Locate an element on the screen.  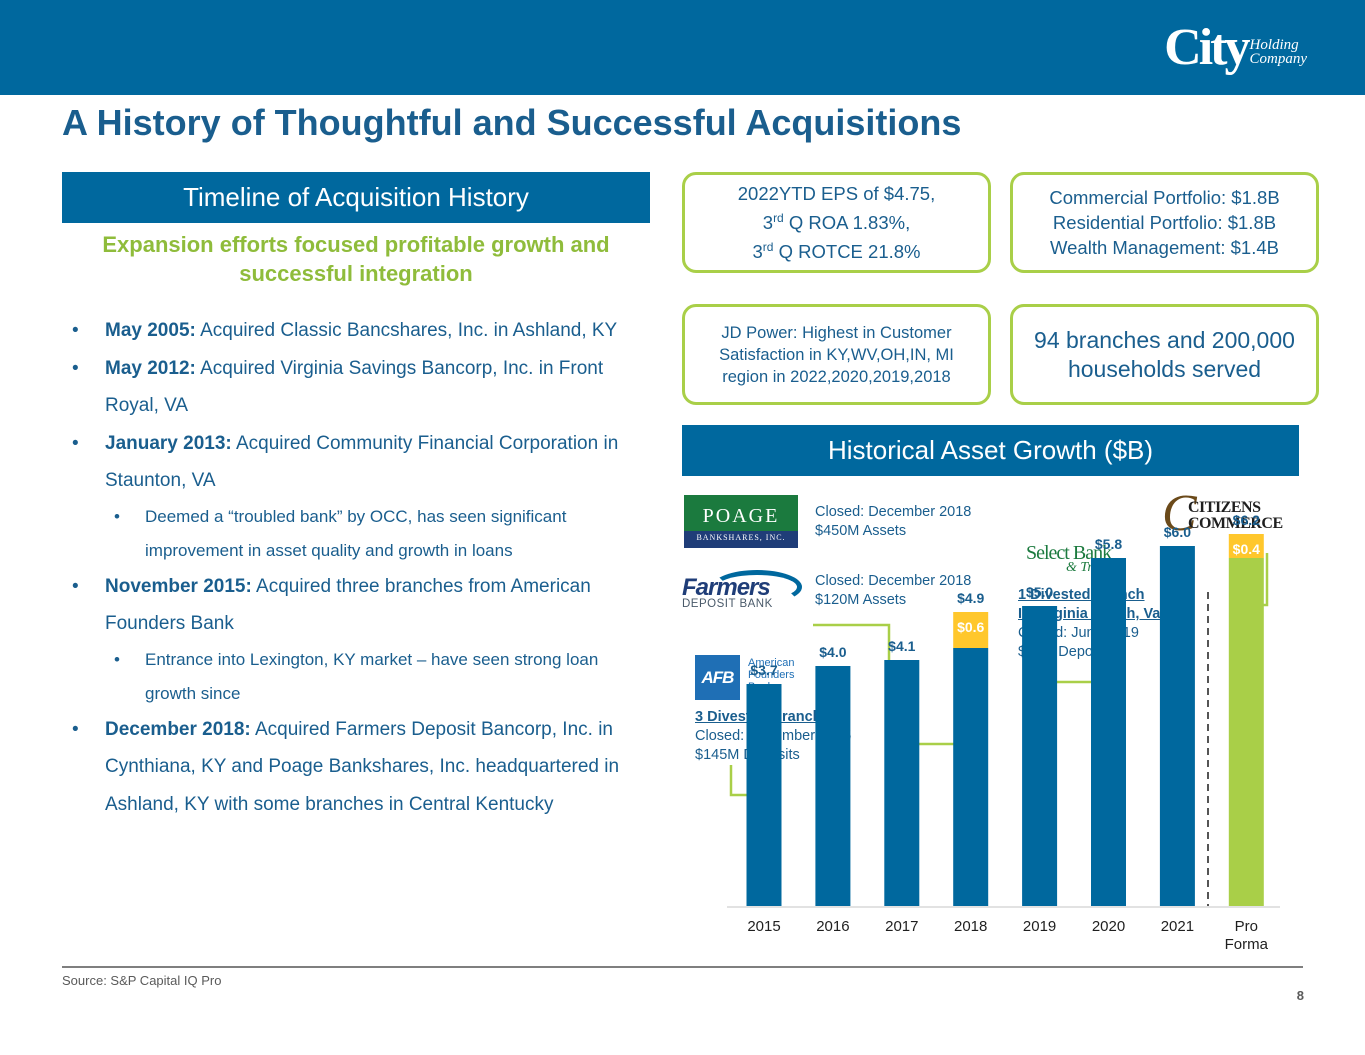
poage-logo: POAGE BANKSHARES, INC. is located at coordinates (741, 521).